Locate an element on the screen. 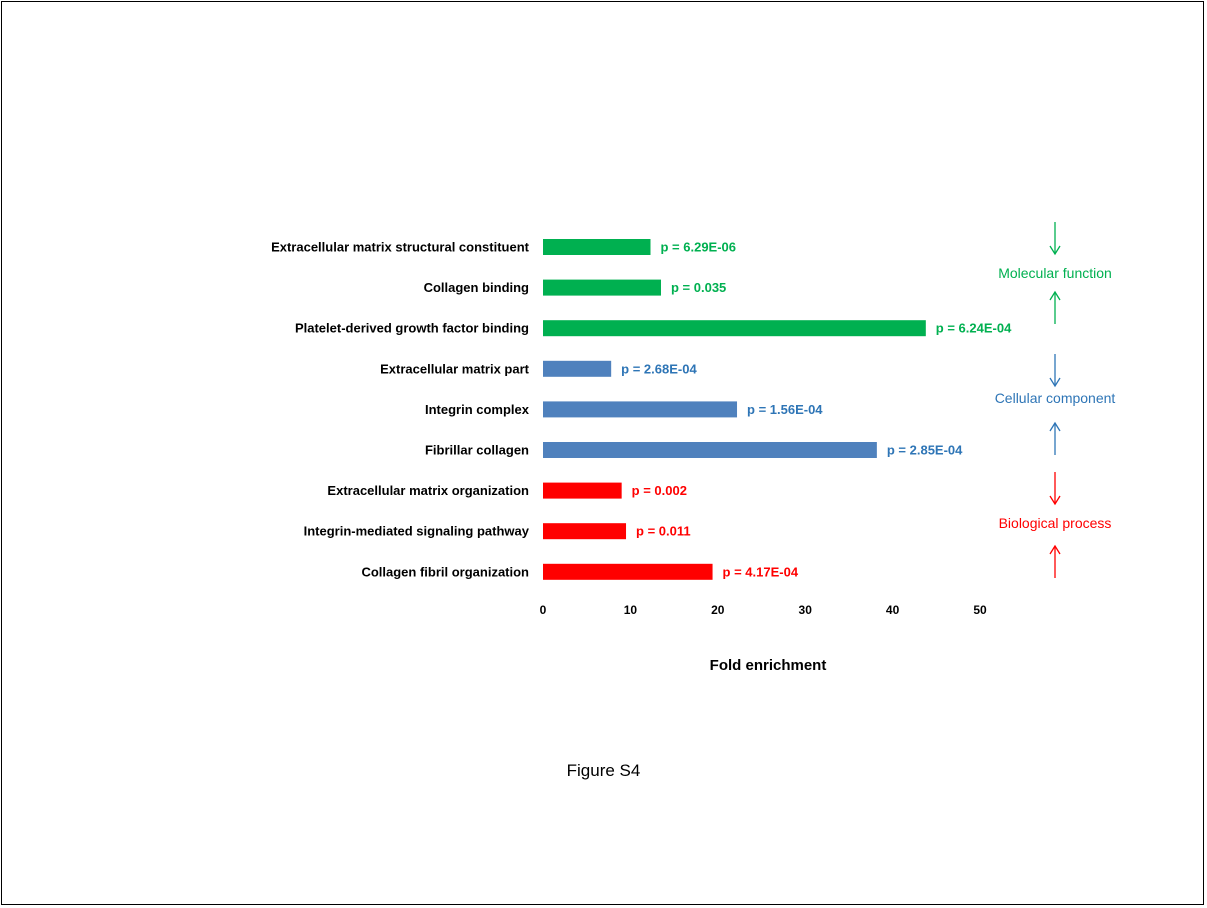 Image resolution: width=1207 pixels, height=908 pixels. p-value-label: p = 0.035 is located at coordinates (698, 287).